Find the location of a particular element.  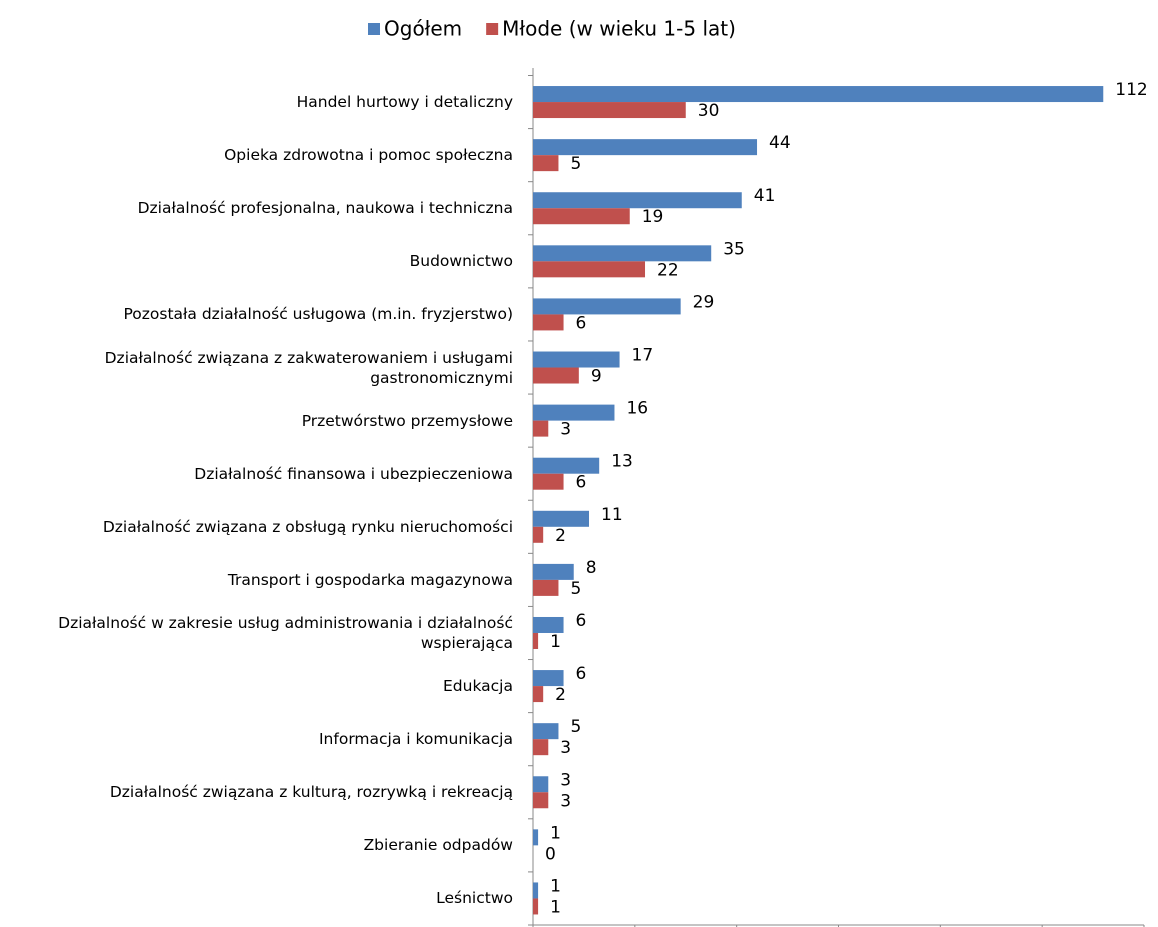

category-label: Informacja i komunikacja is located at coordinates (415, 739).